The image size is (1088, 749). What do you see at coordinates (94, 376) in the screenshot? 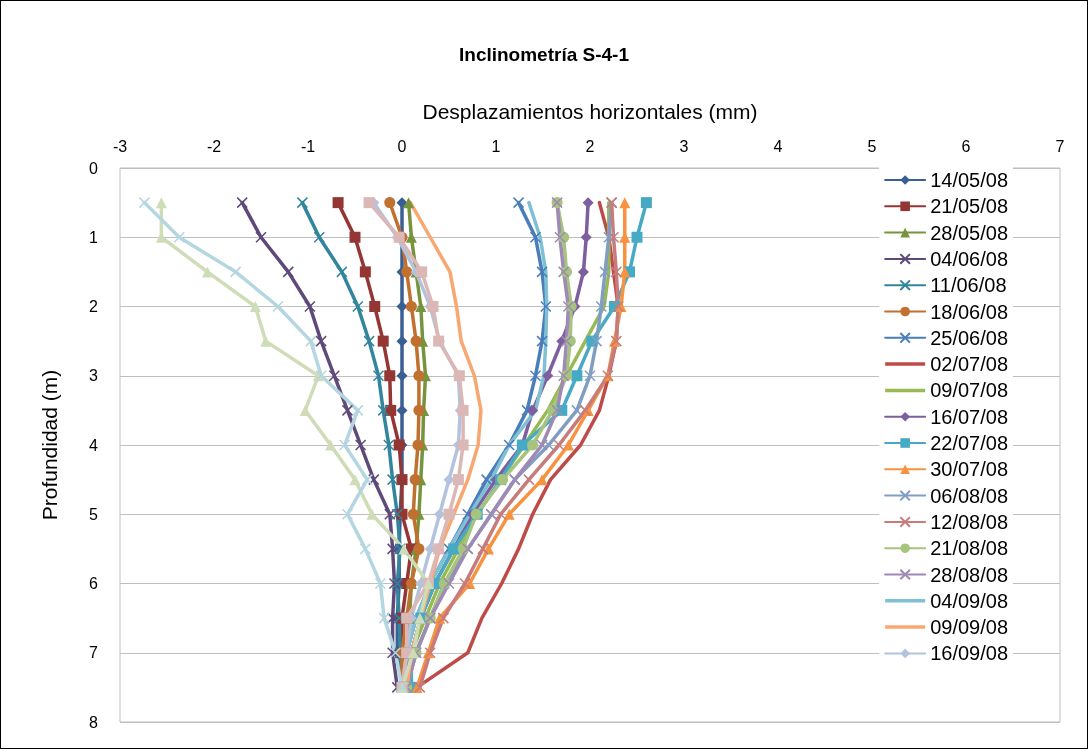
I see `y-tick-label: 3` at bounding box center [94, 376].